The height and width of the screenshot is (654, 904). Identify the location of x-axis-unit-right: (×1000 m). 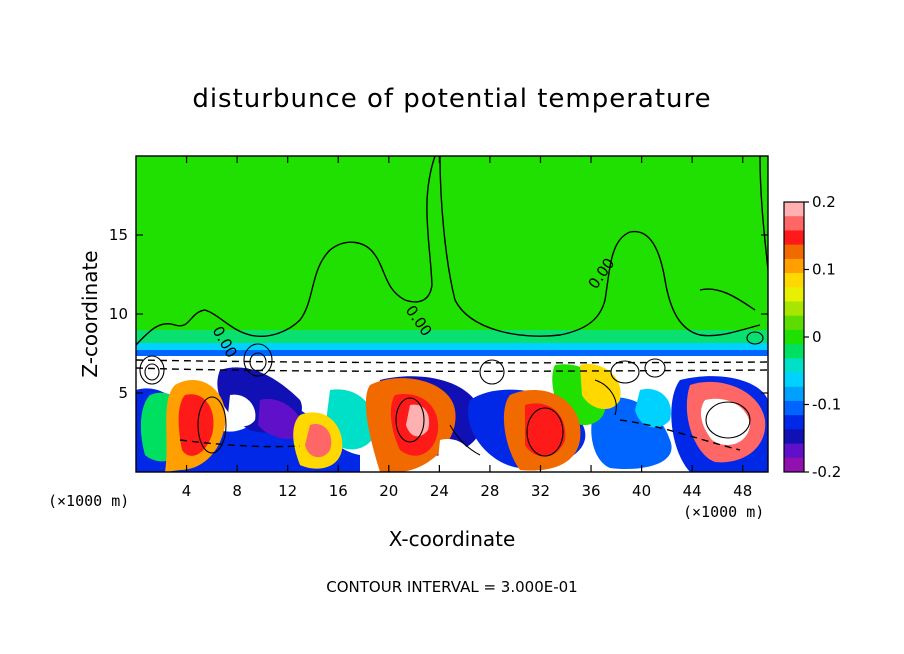
(724, 512).